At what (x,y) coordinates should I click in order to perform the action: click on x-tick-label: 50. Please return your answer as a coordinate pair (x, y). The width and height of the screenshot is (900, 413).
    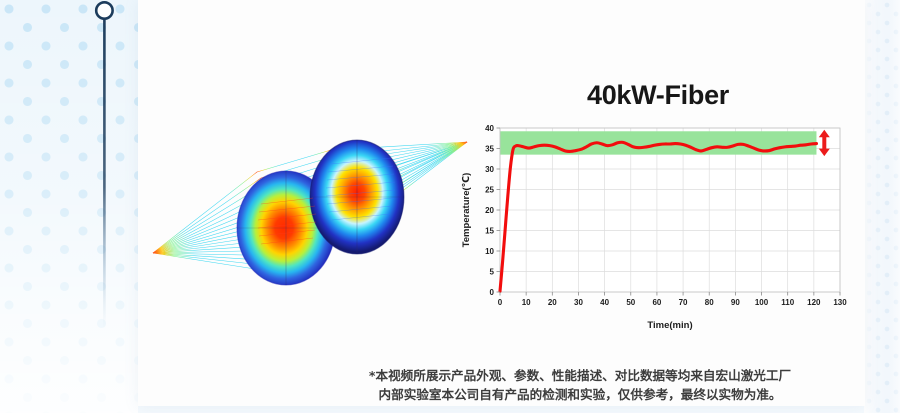
    Looking at the image, I should click on (630, 302).